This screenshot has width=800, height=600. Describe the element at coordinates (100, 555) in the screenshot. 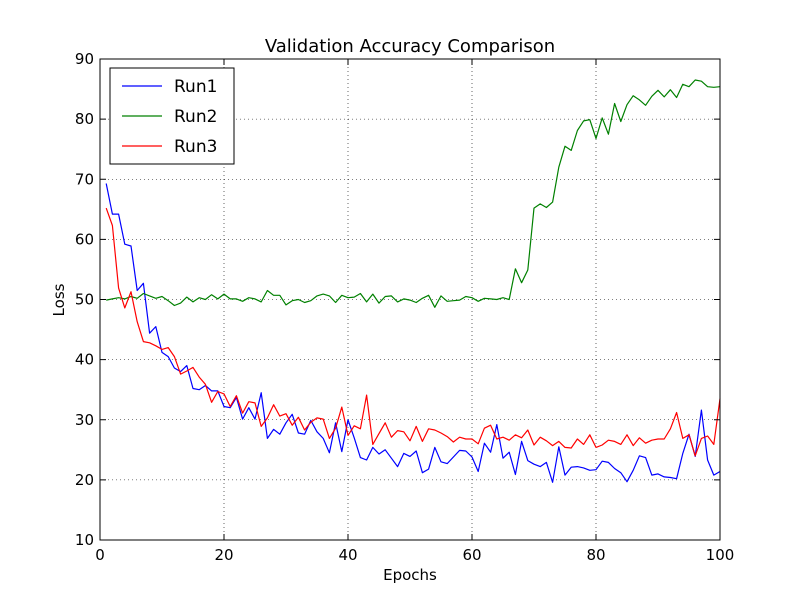

I see `x-tick-label: 0` at that location.